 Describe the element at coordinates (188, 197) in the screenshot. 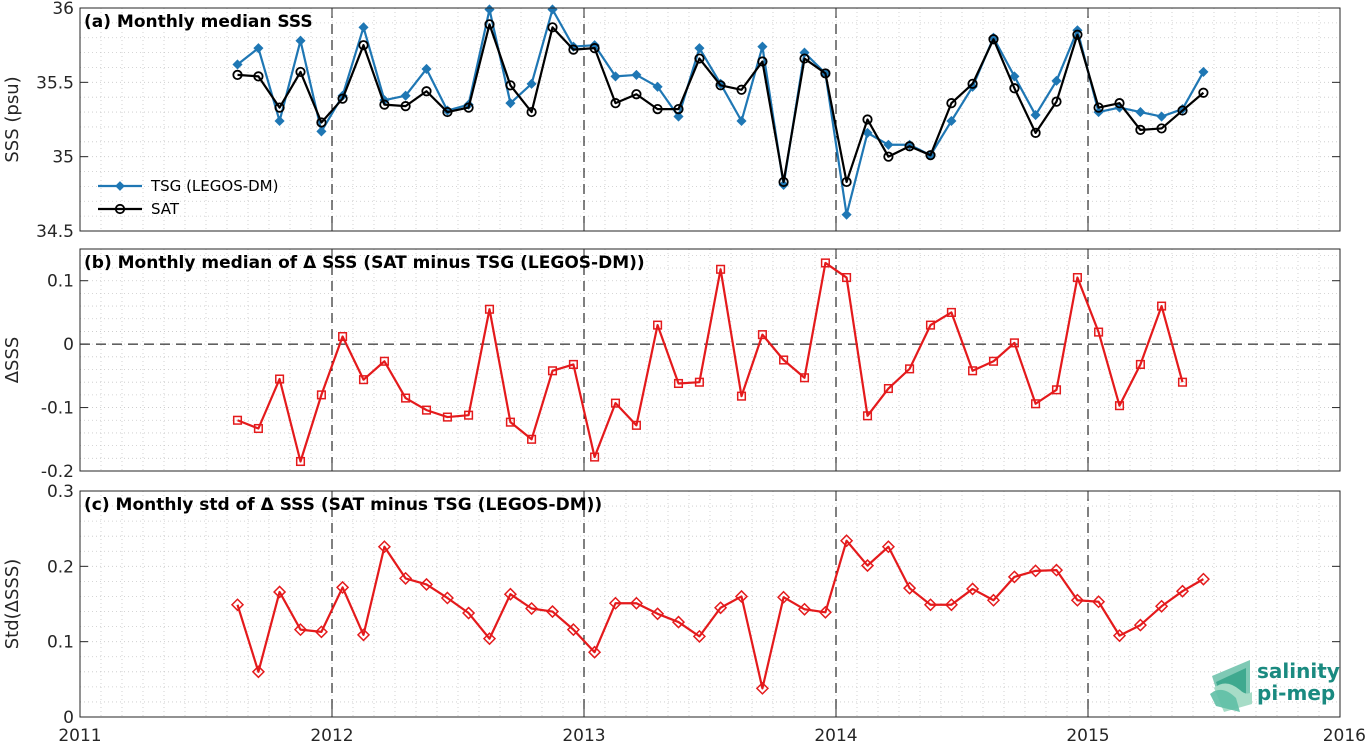

I see `legend: TSG (LEGOS-DM) SAT` at that location.